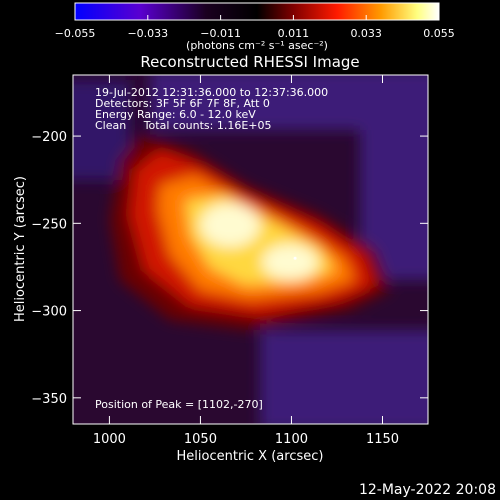 Image resolution: width=500 pixels, height=500 pixels. Describe the element at coordinates (249, 62) in the screenshot. I see `chart-title: Reconstructed RHESSI Image` at that location.